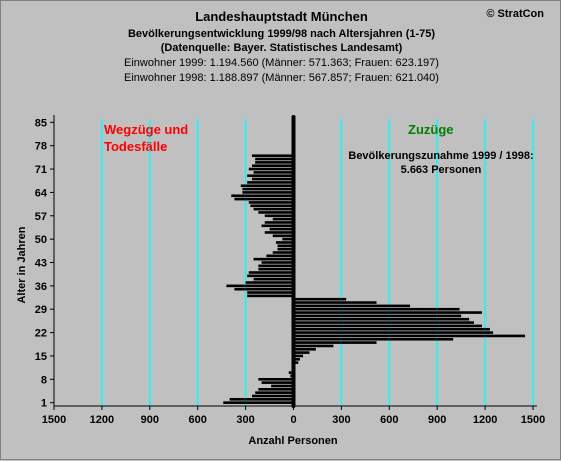 The image size is (561, 461). I want to click on x-axis-label: Anzahl Personen, so click(293, 441).